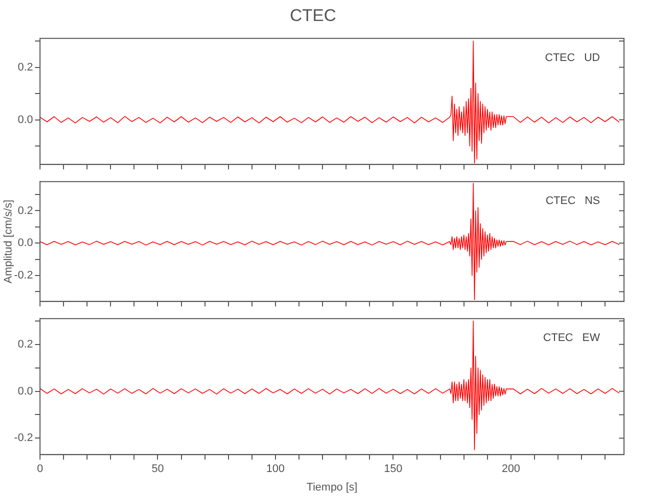 Image resolution: width=650 pixels, height=500 pixels. I want to click on x-axis-title: Tiempo [s], so click(332, 487).